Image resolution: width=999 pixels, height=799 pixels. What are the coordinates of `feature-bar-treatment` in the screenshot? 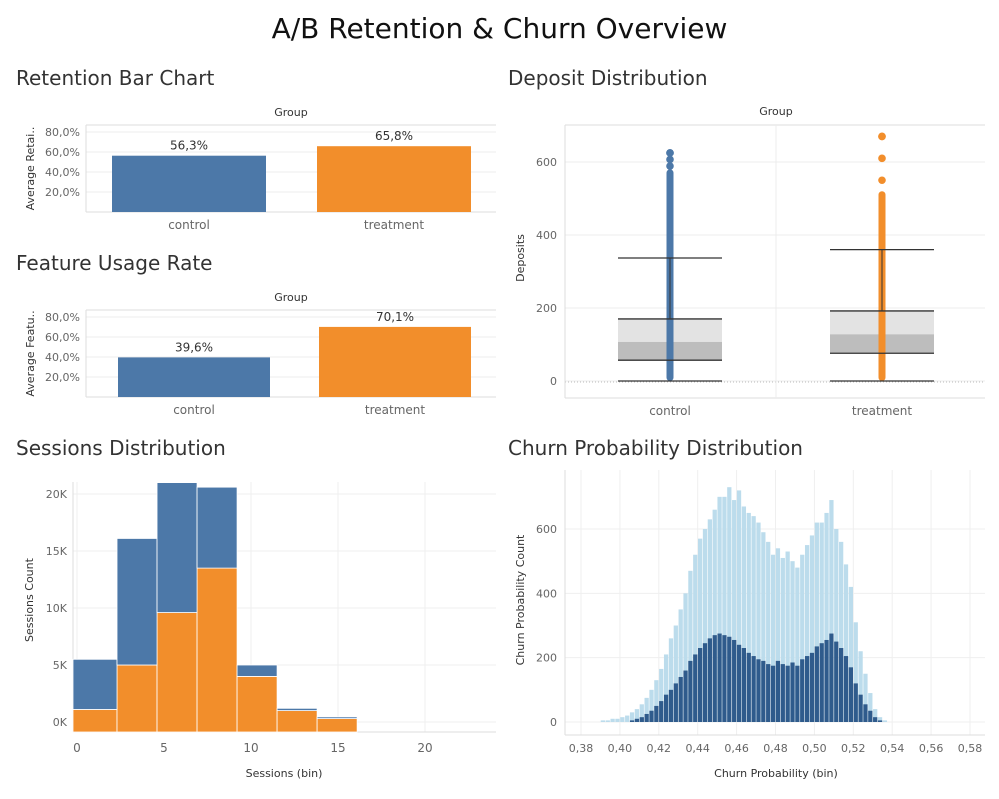 It's located at (395, 361).